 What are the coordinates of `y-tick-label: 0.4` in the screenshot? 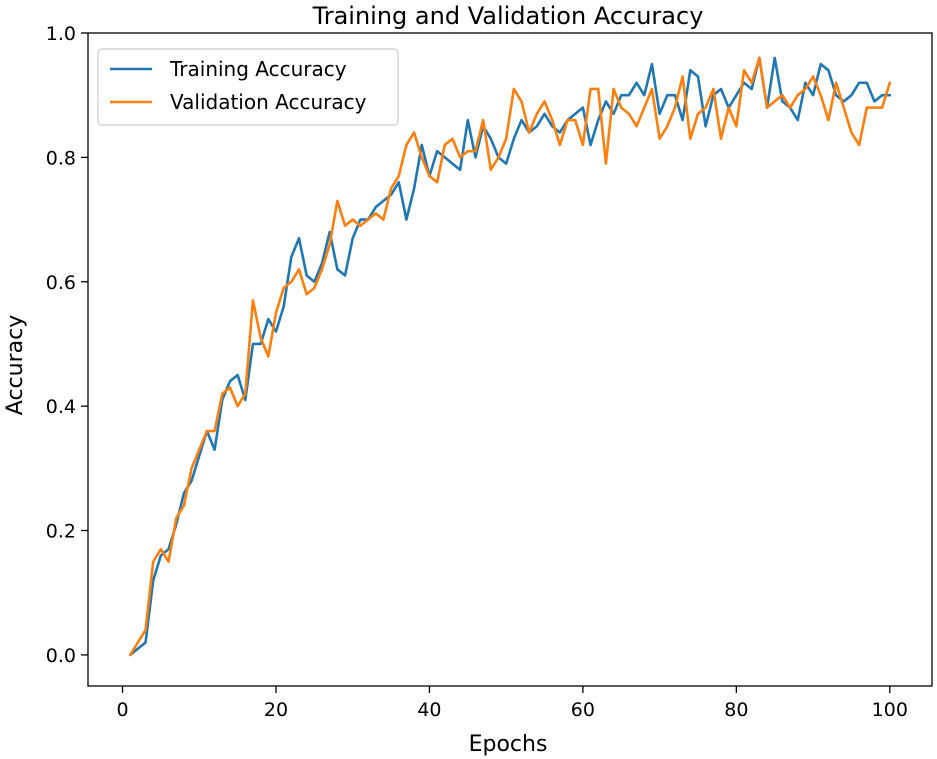 It's located at (61, 407).